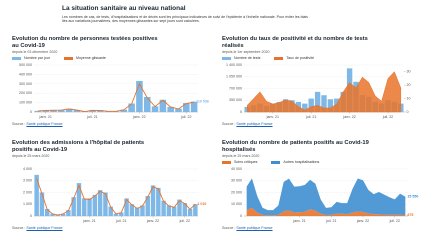 The height and width of the screenshot is (243, 432). What do you see at coordinates (241, 156) in the screenshot?
I see `chart-subtitle: depuis le 25 mars 2020` at bounding box center [241, 156].